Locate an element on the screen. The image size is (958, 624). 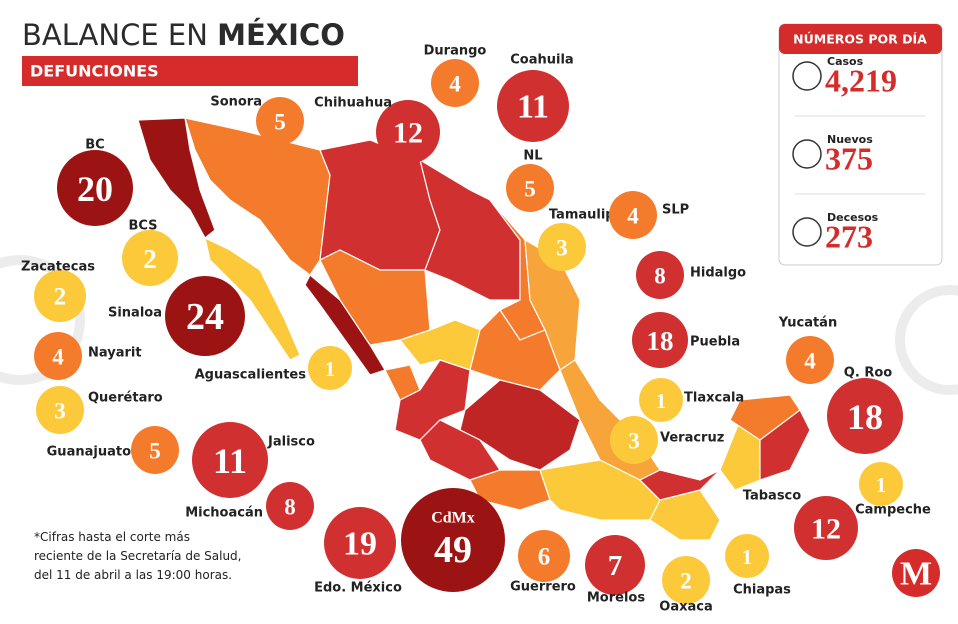
stats-value: 375 is located at coordinates (849, 158).